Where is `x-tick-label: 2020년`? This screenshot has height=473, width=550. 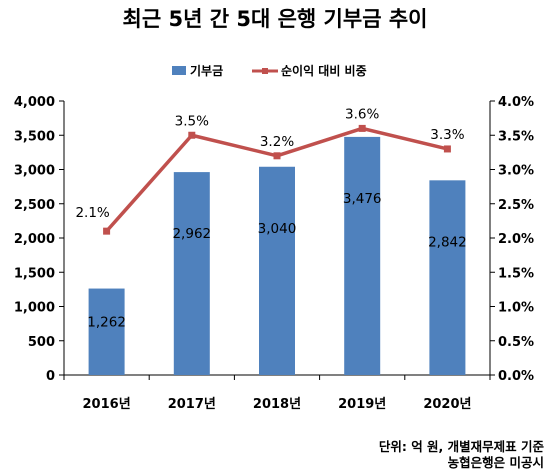 x-tick-label: 2020년 is located at coordinates (447, 404).